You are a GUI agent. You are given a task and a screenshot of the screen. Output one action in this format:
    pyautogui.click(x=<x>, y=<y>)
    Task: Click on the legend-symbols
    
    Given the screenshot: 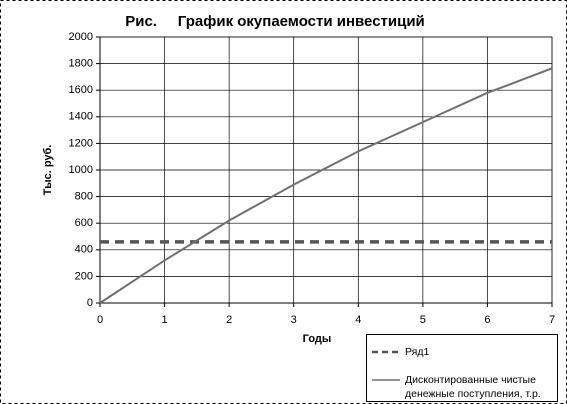 What is the action you would take?
    pyautogui.click(x=386, y=365)
    